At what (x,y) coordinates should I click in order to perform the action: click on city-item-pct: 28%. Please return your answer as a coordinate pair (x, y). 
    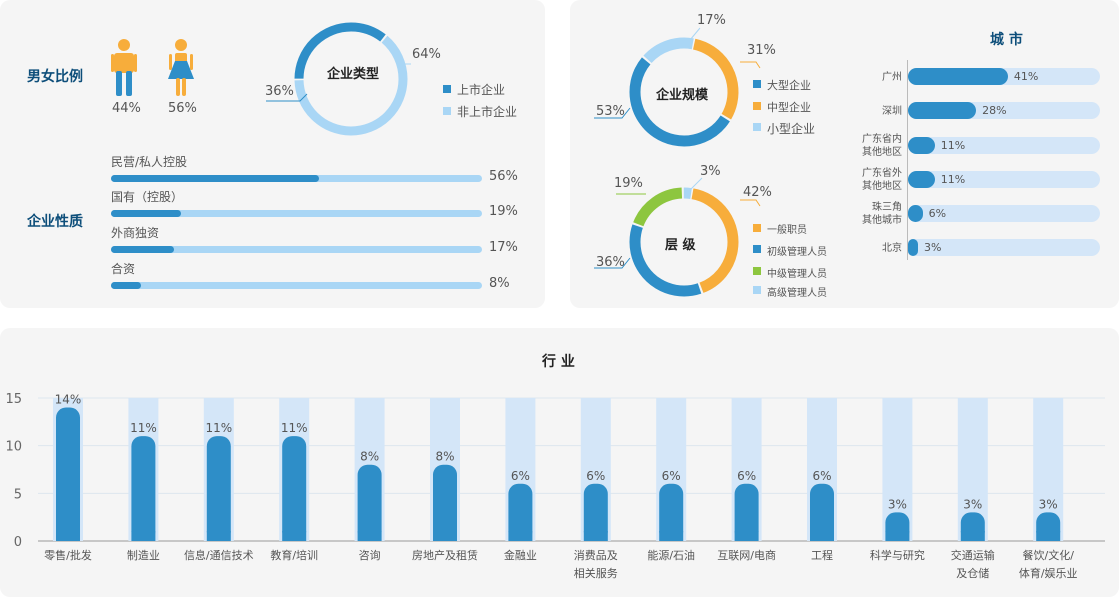
    Looking at the image, I should click on (994, 110).